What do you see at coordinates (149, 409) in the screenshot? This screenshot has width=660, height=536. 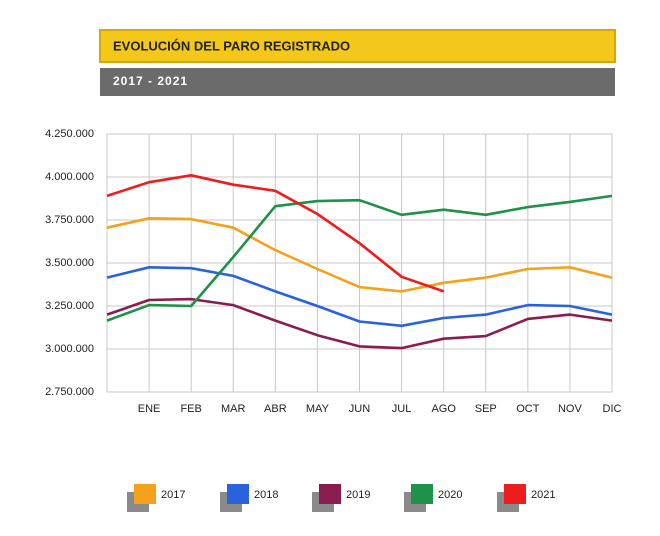 I see `x-tick-label: ENE` at bounding box center [149, 409].